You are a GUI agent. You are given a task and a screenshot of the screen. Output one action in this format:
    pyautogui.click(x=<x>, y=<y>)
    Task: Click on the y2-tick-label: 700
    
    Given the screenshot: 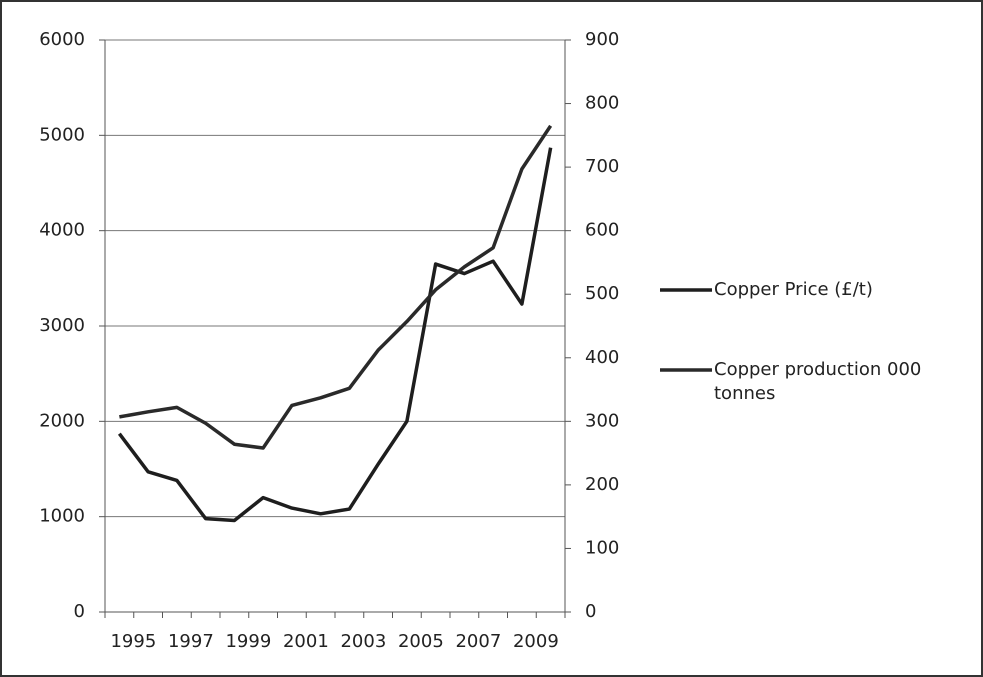 What is the action you would take?
    pyautogui.click(x=602, y=166)
    